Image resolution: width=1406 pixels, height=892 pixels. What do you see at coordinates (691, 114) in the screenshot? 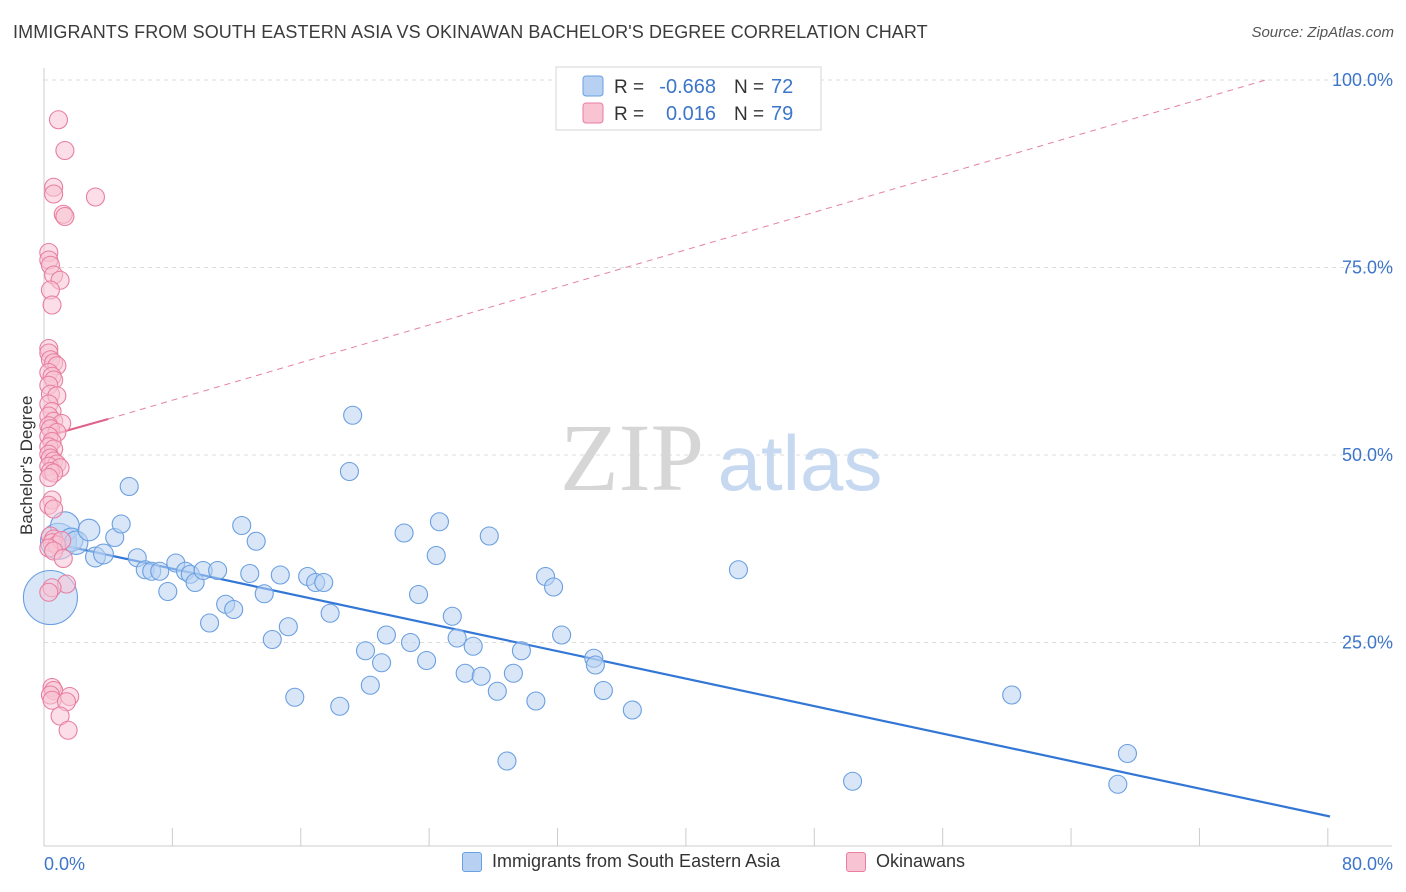
I see `legend-r-value-1: 0.016` at bounding box center [691, 114].